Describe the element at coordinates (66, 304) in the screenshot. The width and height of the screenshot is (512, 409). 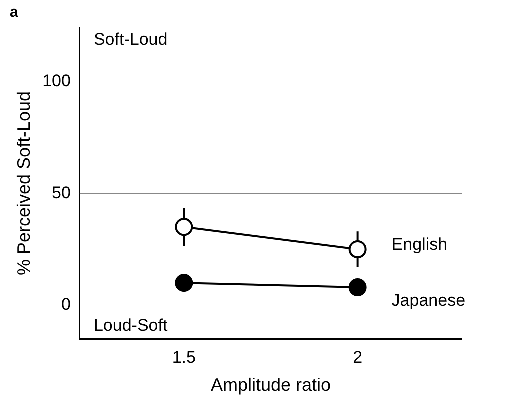
I see `y-tick-label: 0` at that location.